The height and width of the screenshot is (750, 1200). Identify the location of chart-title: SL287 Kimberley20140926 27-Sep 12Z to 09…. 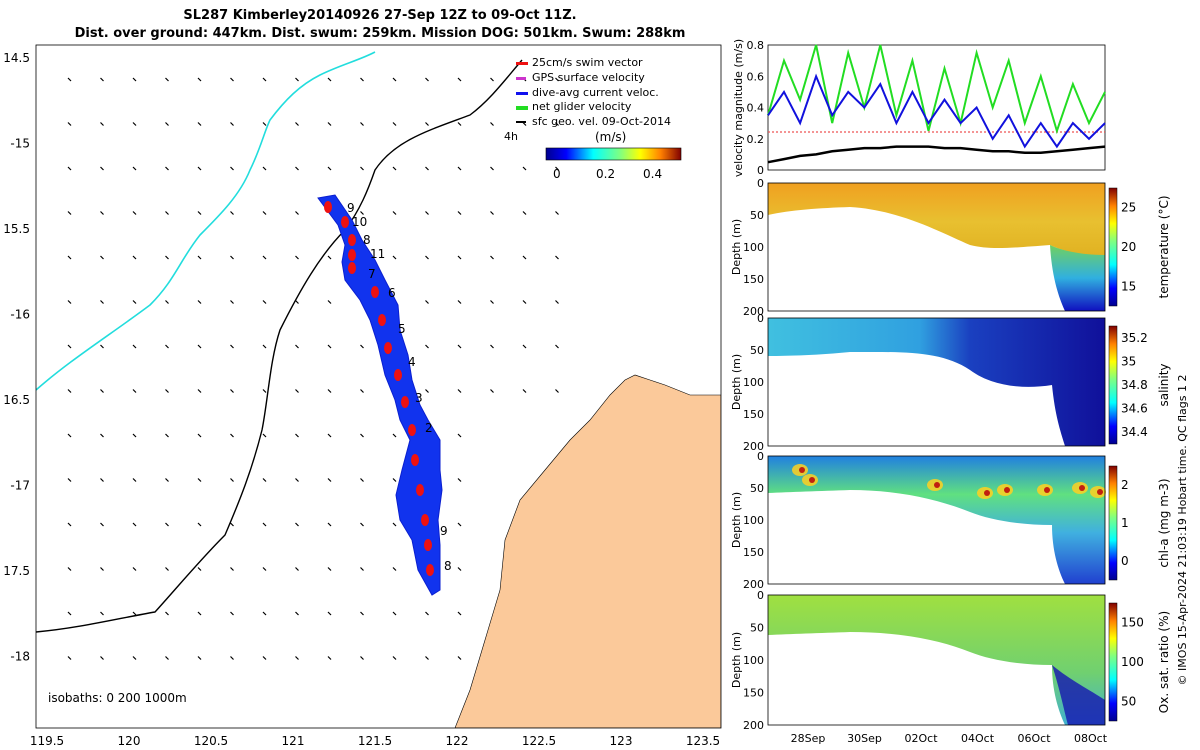
(380, 15).